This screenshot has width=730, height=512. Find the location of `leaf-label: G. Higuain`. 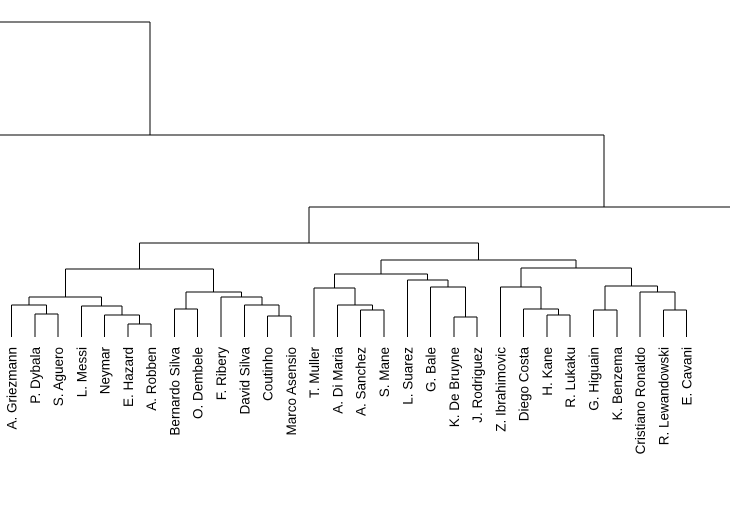

leaf-label: G. Higuain is located at coordinates (594, 379).